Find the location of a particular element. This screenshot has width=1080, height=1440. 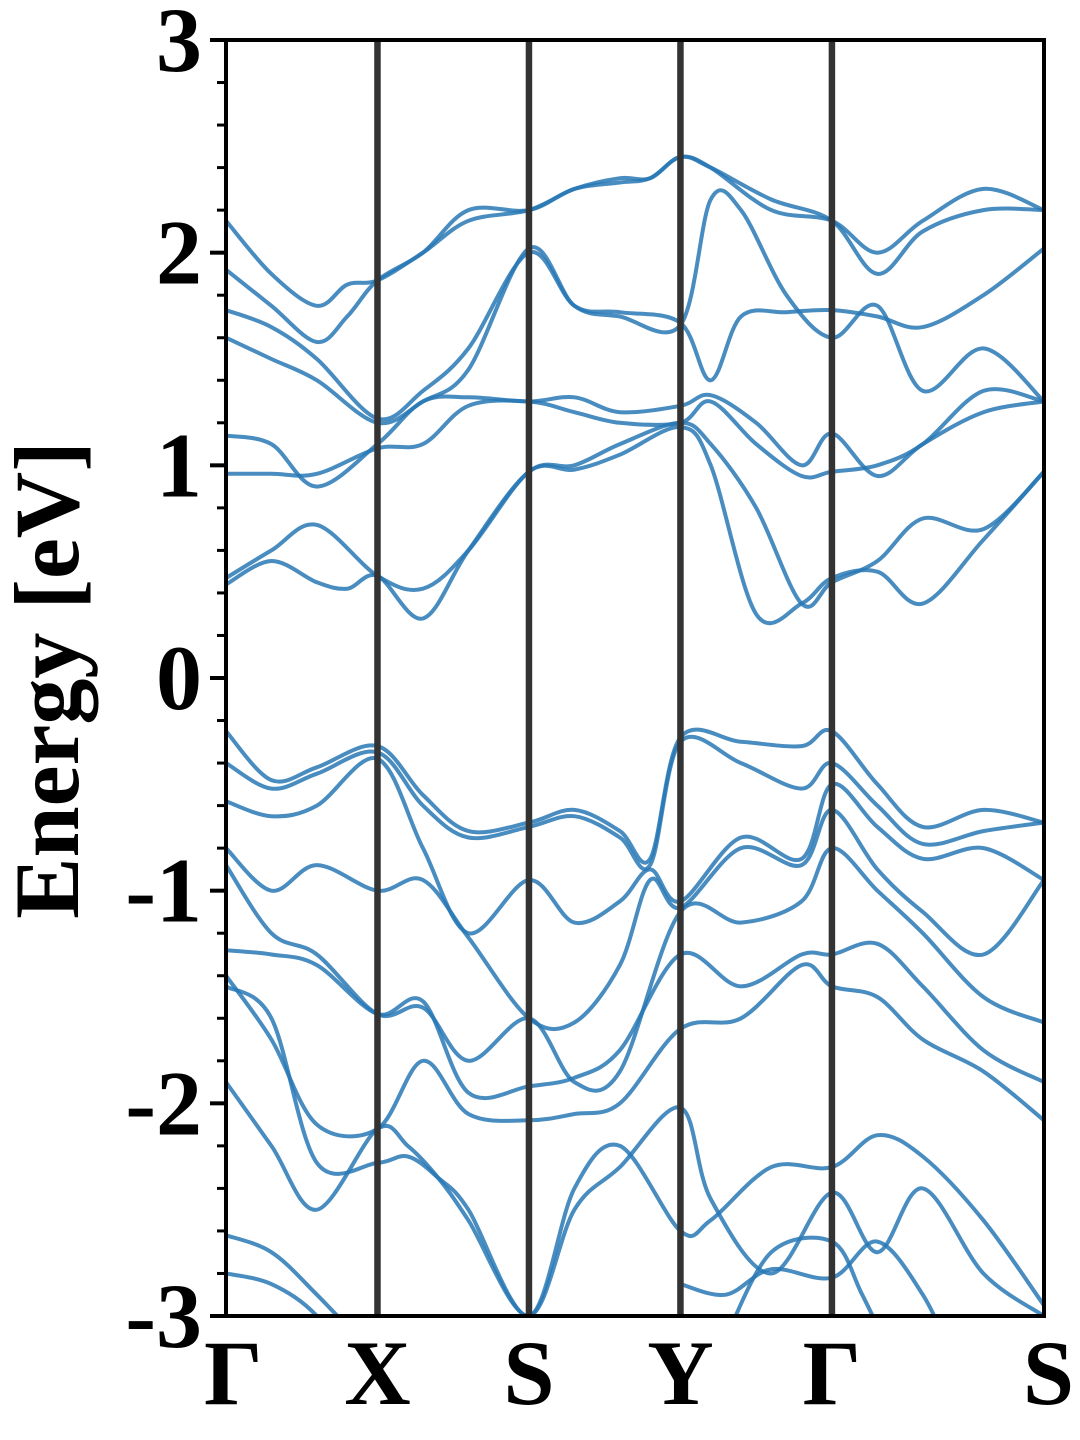

y-tick-label: 0 is located at coordinates (179, 678).